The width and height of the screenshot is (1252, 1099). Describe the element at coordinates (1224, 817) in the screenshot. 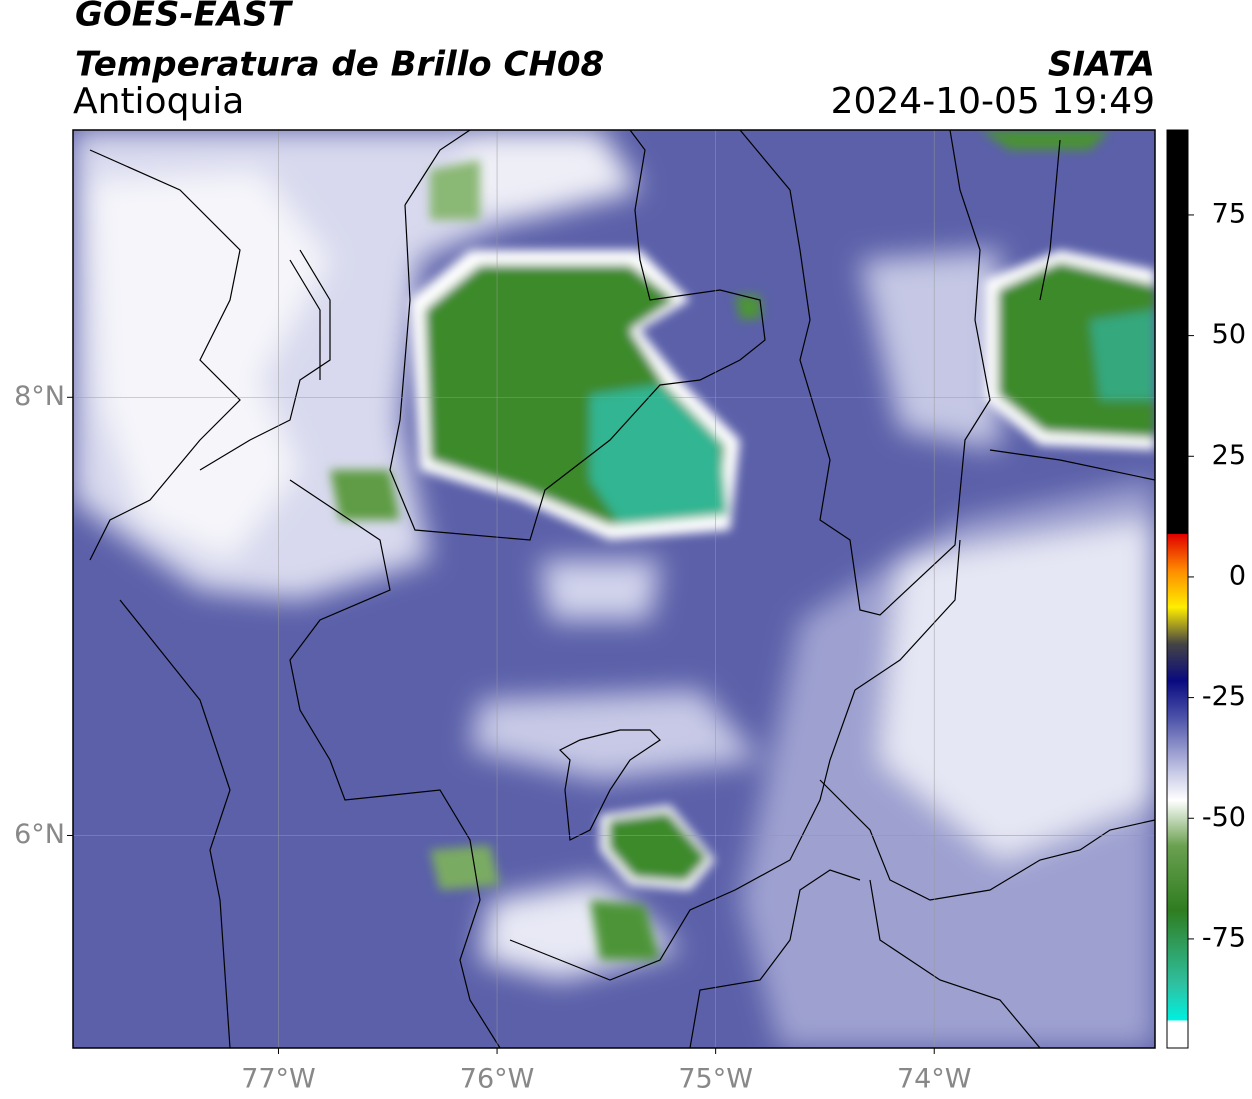

I see `colorbar-tick-label: -50` at that location.